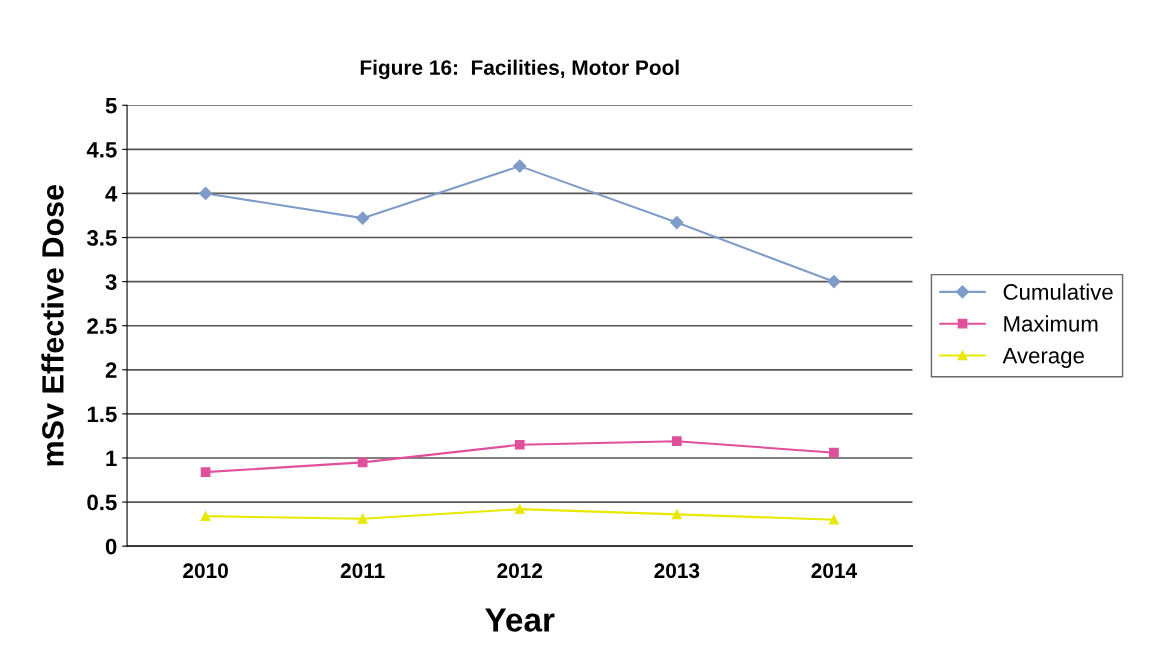 This screenshot has height=658, width=1155. Describe the element at coordinates (519, 69) in the screenshot. I see `chart-title: Figure 16: Facilities, Motor Pool` at that location.